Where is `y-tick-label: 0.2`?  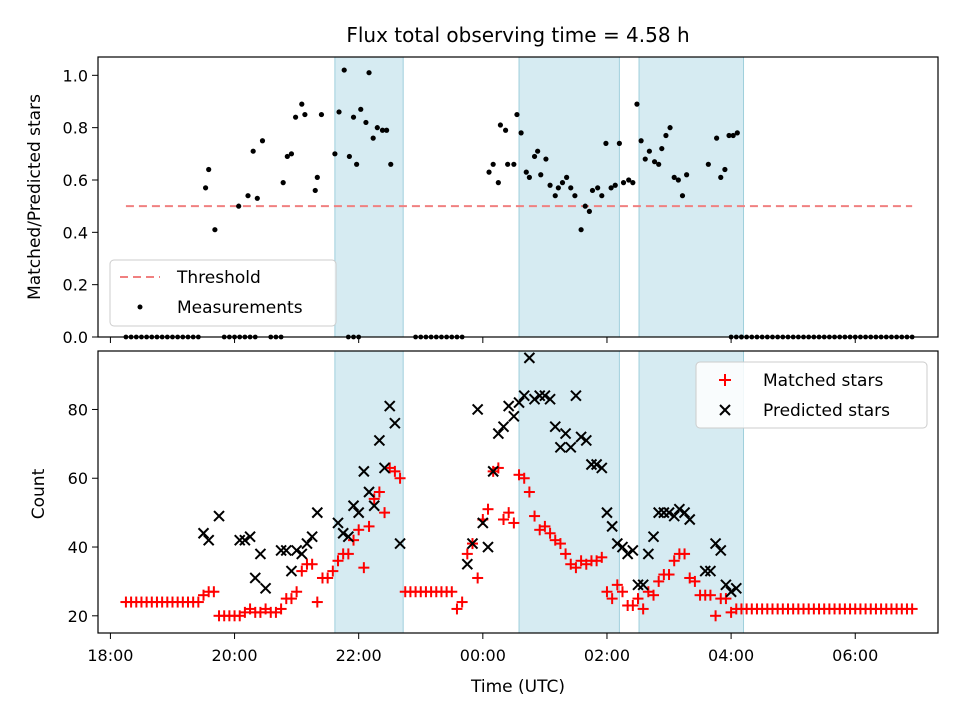
y-tick-label: 0.2 is located at coordinates (75, 285).